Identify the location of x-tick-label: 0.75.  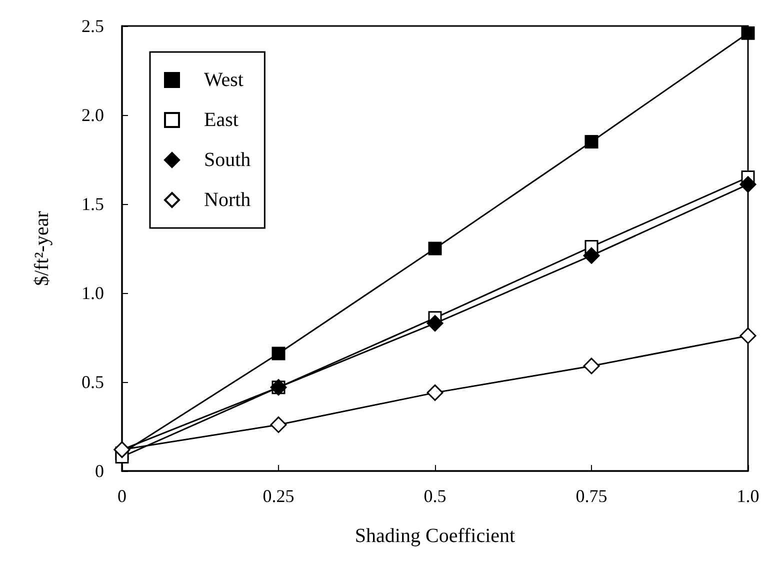
(592, 496).